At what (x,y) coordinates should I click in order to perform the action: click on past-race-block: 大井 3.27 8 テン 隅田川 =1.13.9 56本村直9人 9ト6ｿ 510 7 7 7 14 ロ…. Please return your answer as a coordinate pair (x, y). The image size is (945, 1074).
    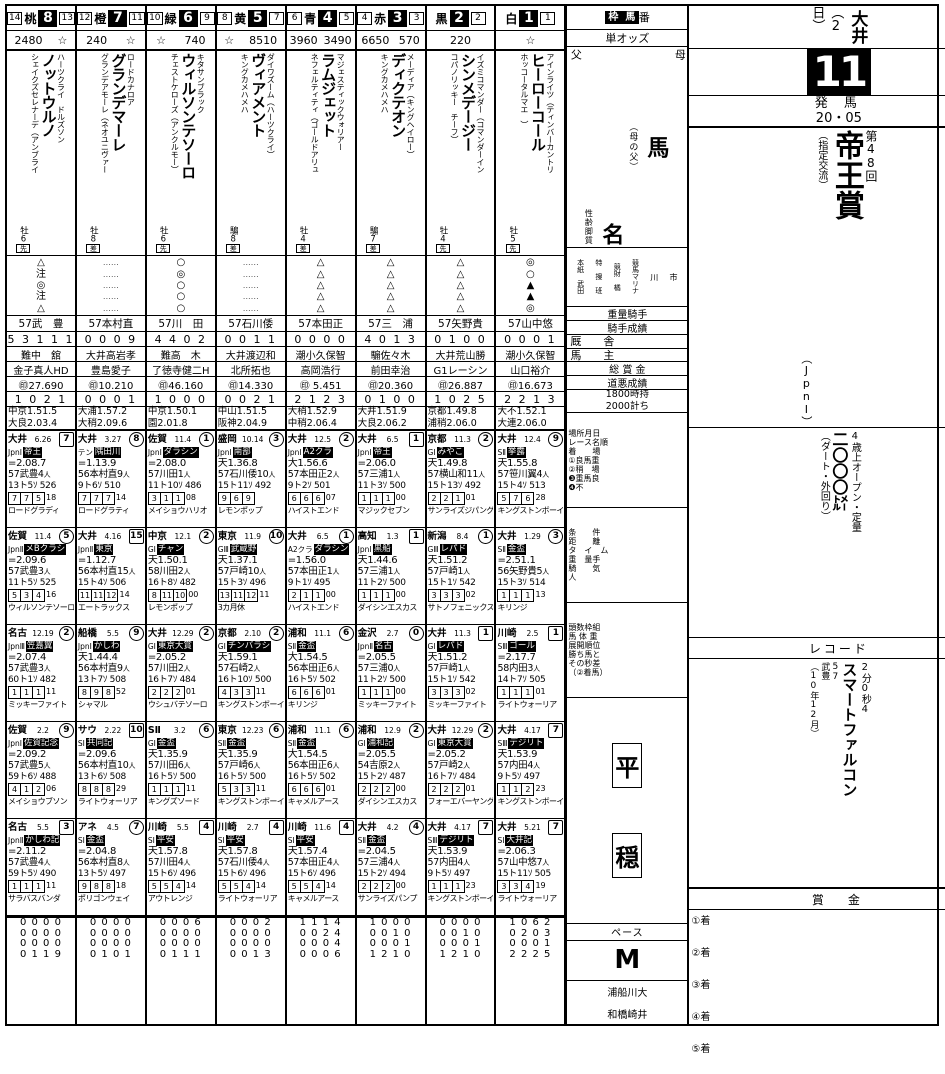
    Looking at the image, I should click on (110, 479).